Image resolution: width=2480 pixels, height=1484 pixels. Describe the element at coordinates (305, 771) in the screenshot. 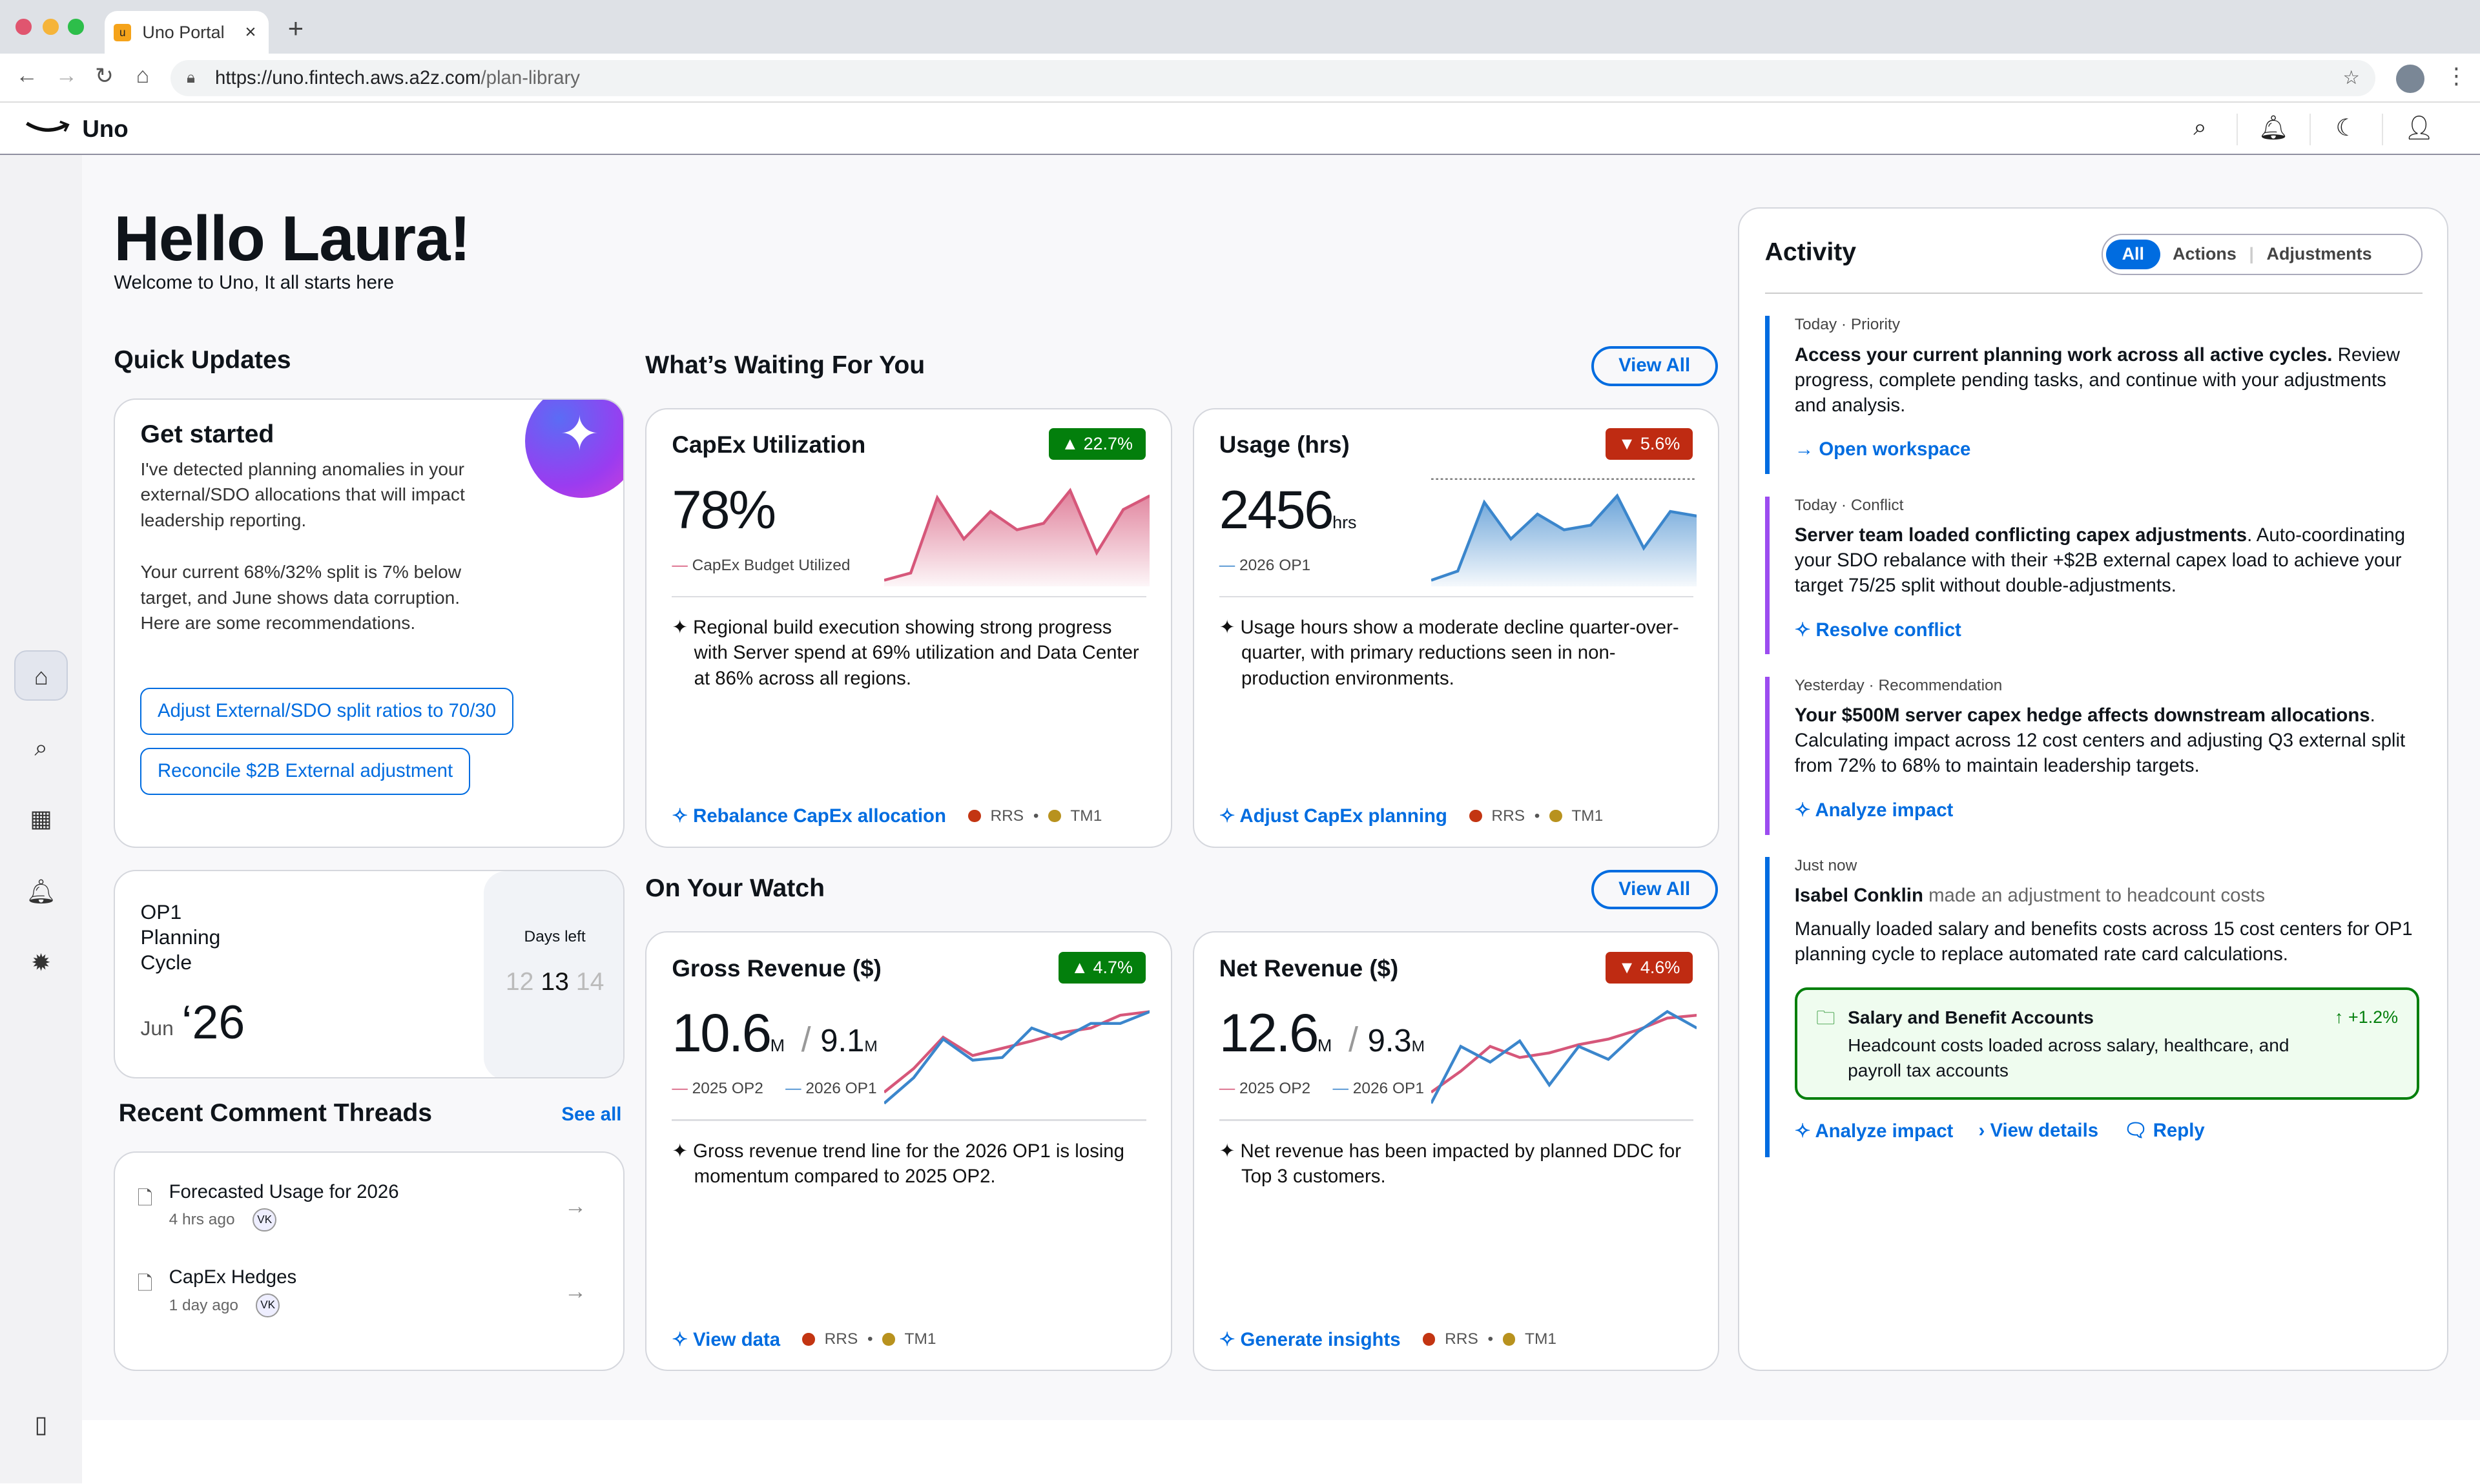

I see `reconcile-adjustment-button: Reconcile $2B External adjustment` at that location.